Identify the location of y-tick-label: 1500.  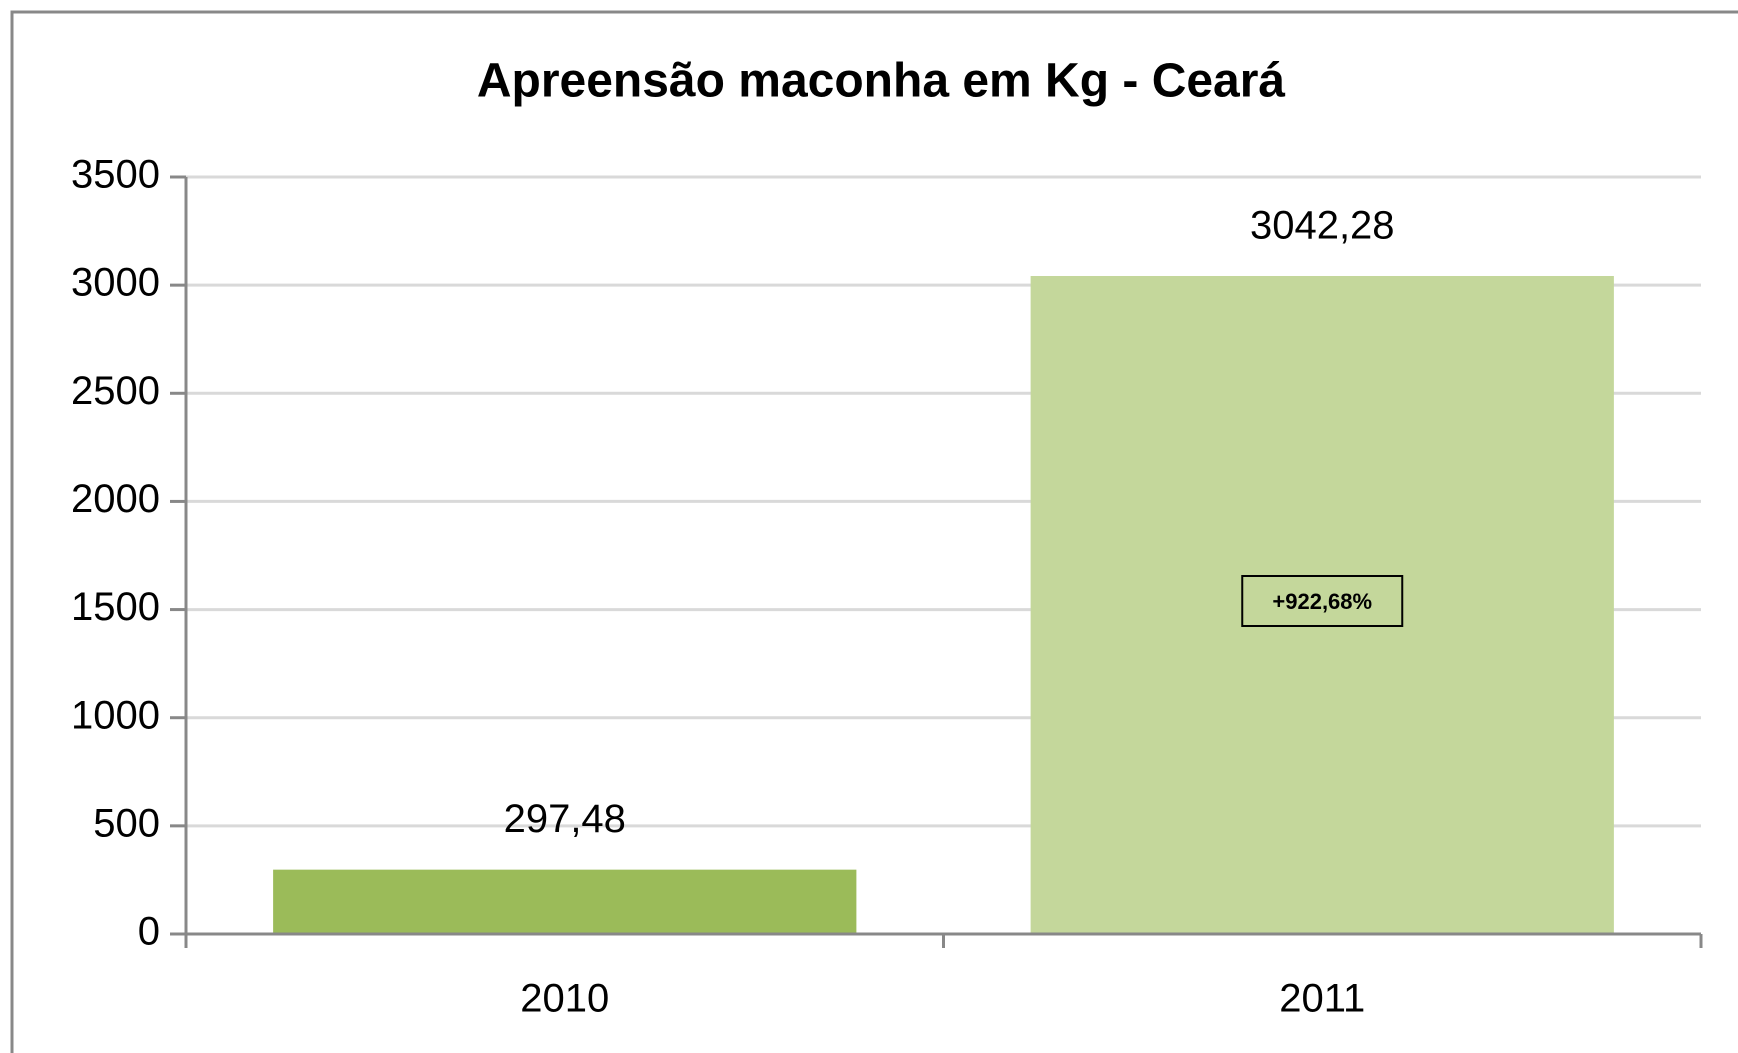
(115, 607).